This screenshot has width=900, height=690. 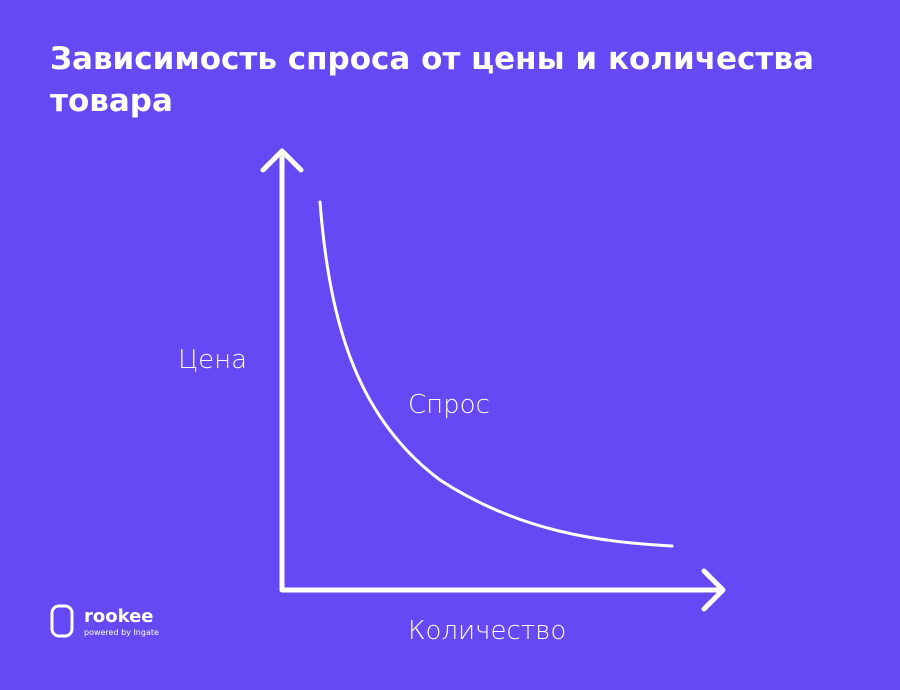 I want to click on logo-name: rookee, so click(x=119, y=616).